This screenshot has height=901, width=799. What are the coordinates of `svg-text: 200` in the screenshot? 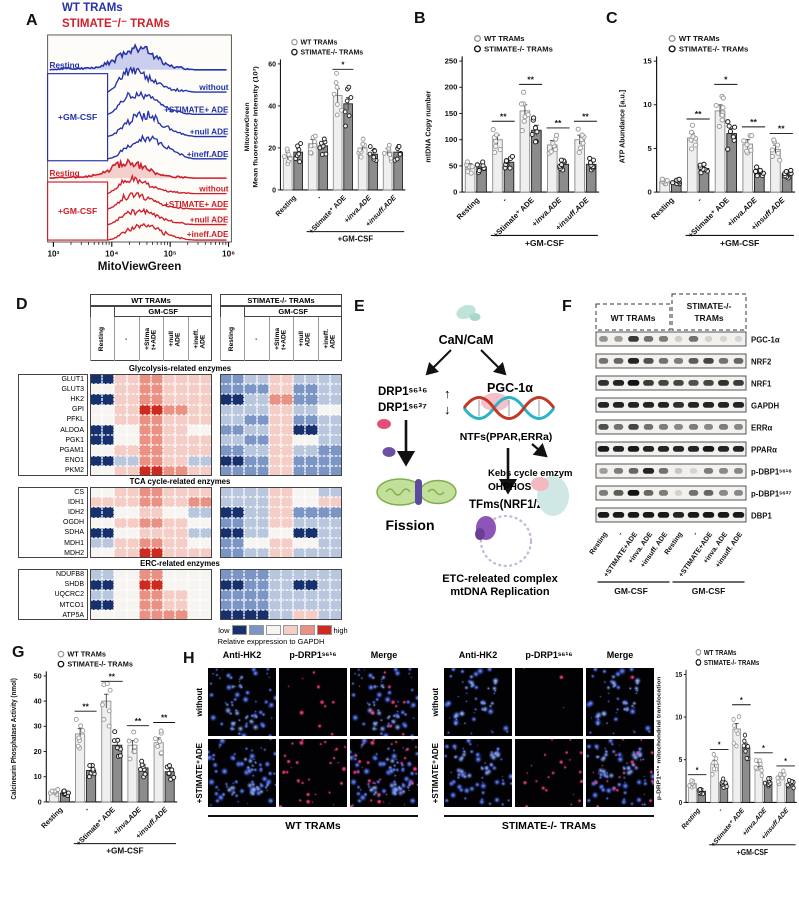 It's located at (451, 87).